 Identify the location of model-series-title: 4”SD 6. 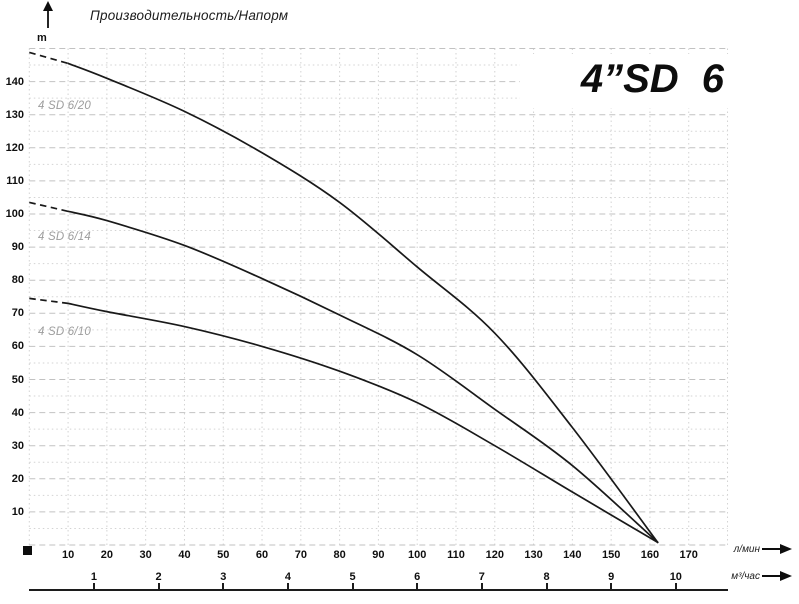
(625, 81).